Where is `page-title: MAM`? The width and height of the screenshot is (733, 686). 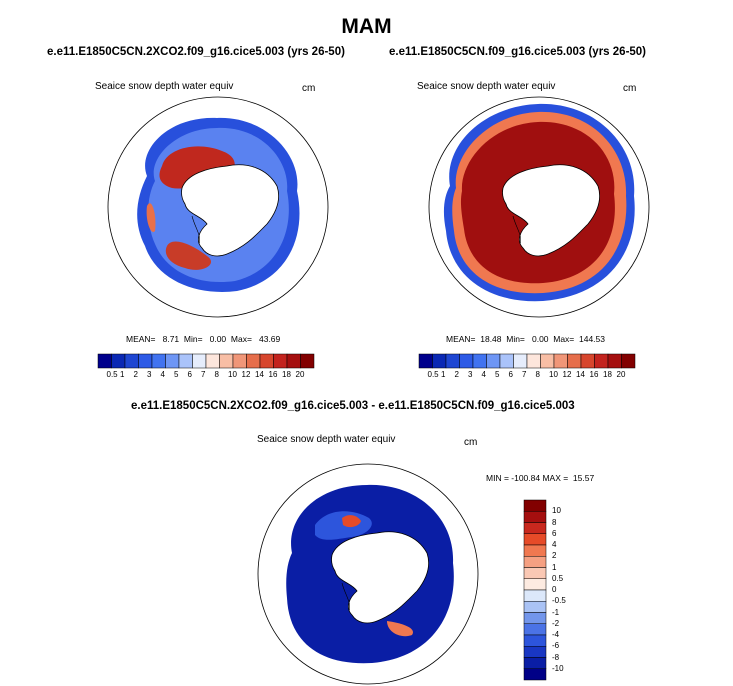 page-title: MAM is located at coordinates (366, 26).